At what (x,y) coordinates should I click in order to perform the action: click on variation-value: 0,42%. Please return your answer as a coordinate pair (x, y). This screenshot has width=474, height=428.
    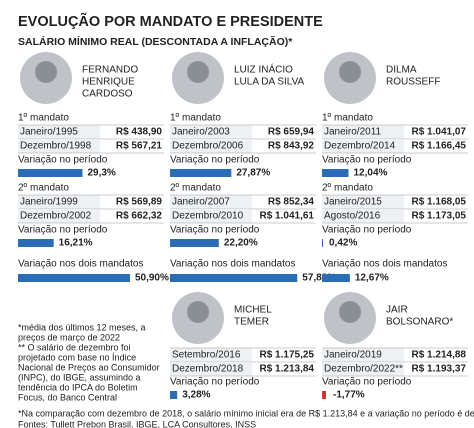
    Looking at the image, I should click on (343, 243).